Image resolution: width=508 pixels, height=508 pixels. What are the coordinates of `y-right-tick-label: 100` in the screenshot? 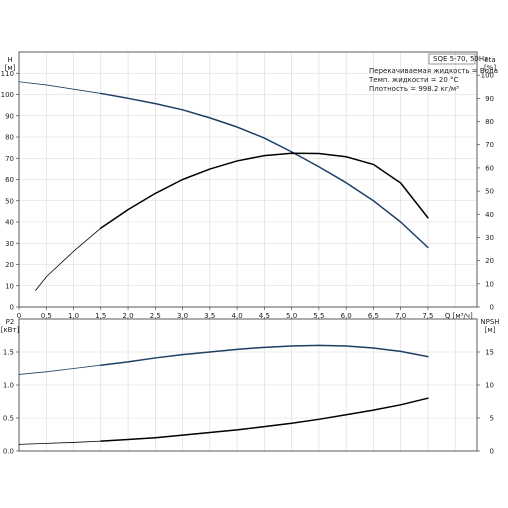 It's located at (487, 76).